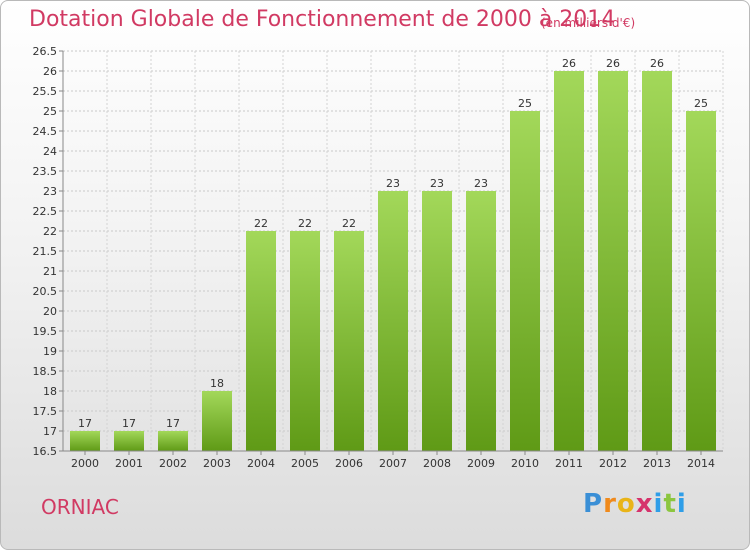 The image size is (750, 550). What do you see at coordinates (305, 341) in the screenshot?
I see `bar-2005` at bounding box center [305, 341].